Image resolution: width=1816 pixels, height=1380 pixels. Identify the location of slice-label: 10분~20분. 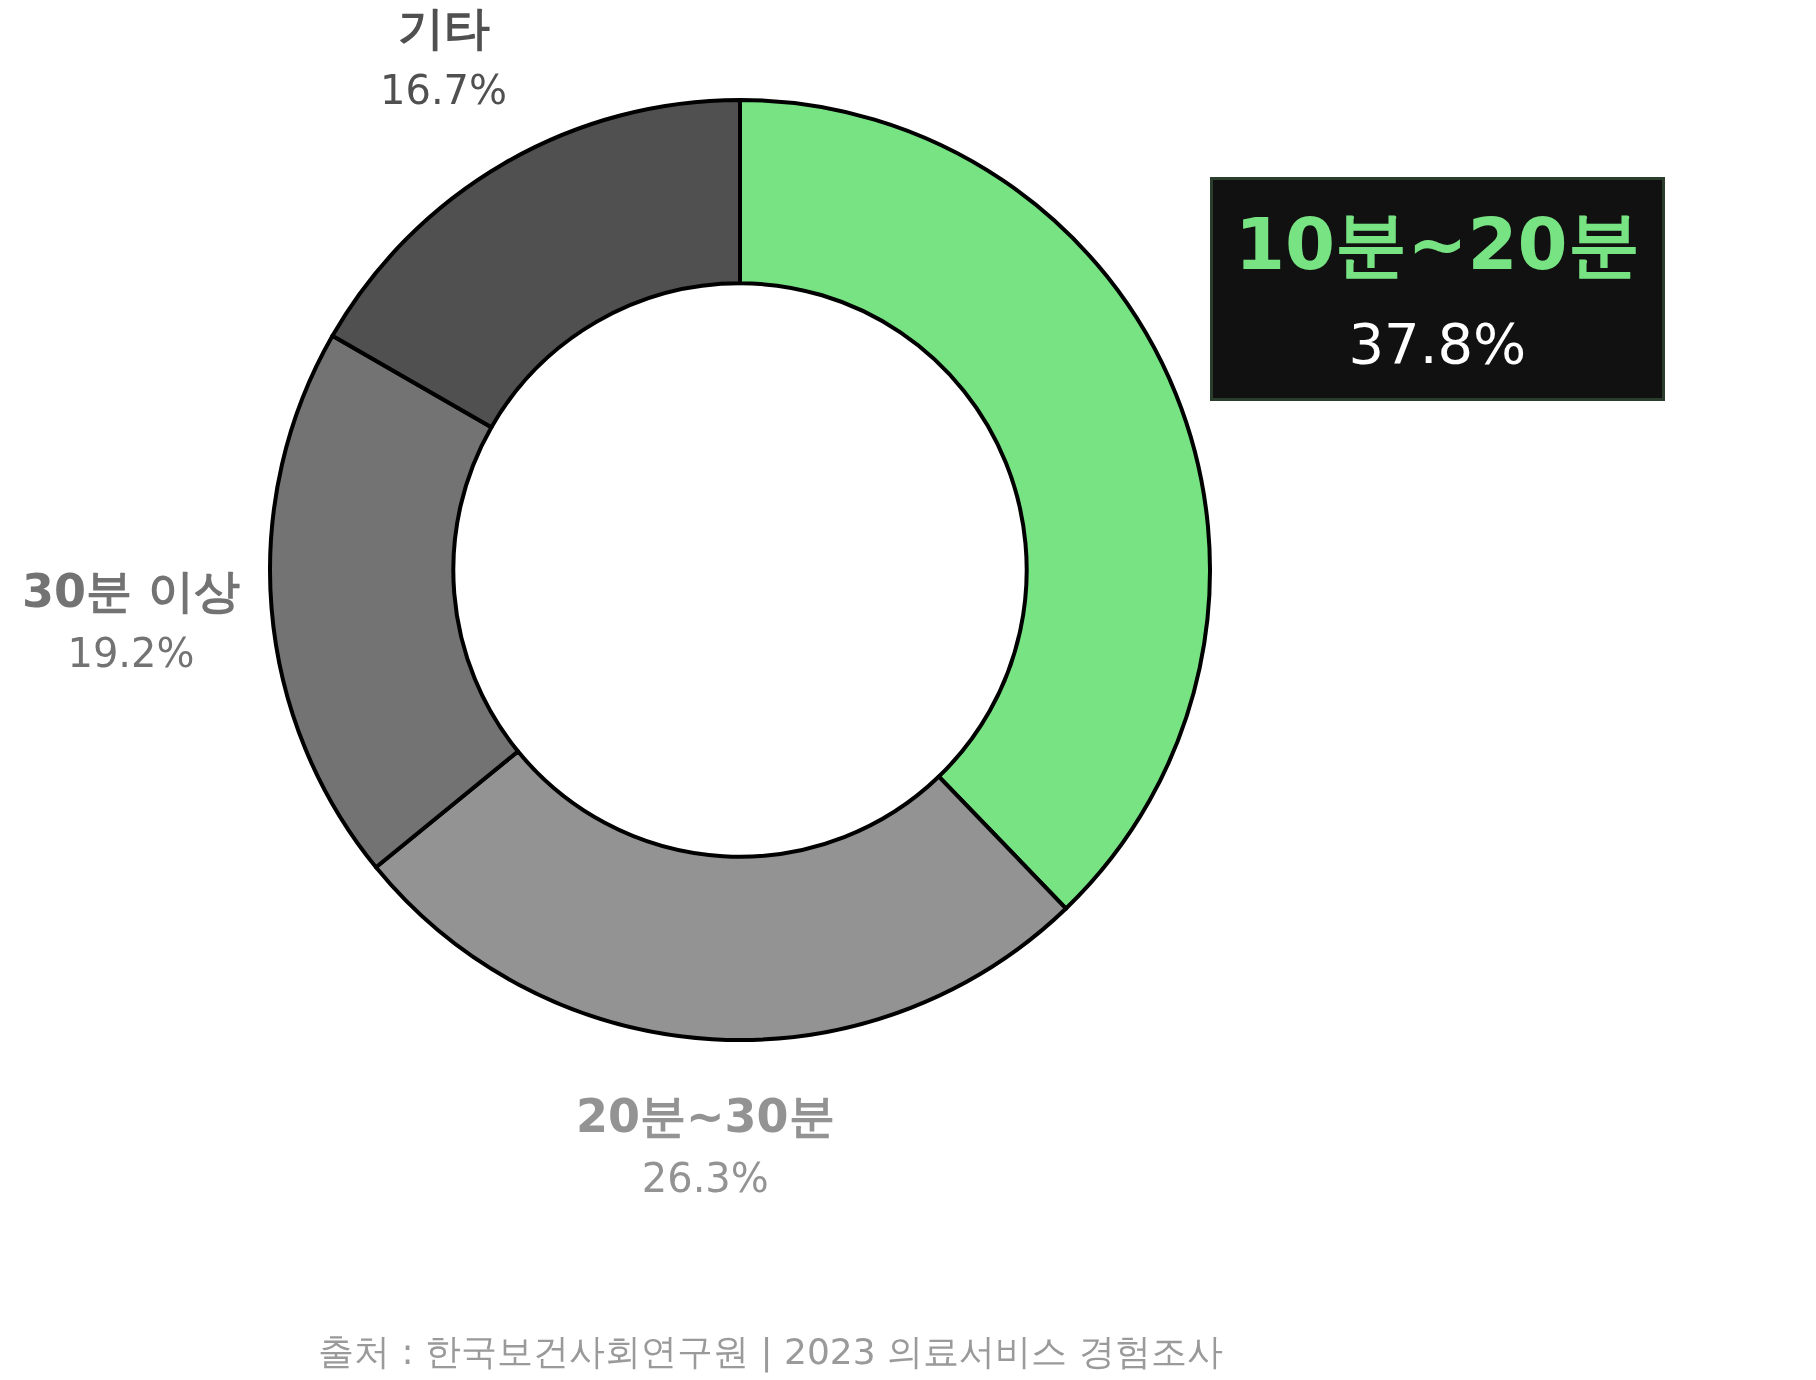
(1437, 244).